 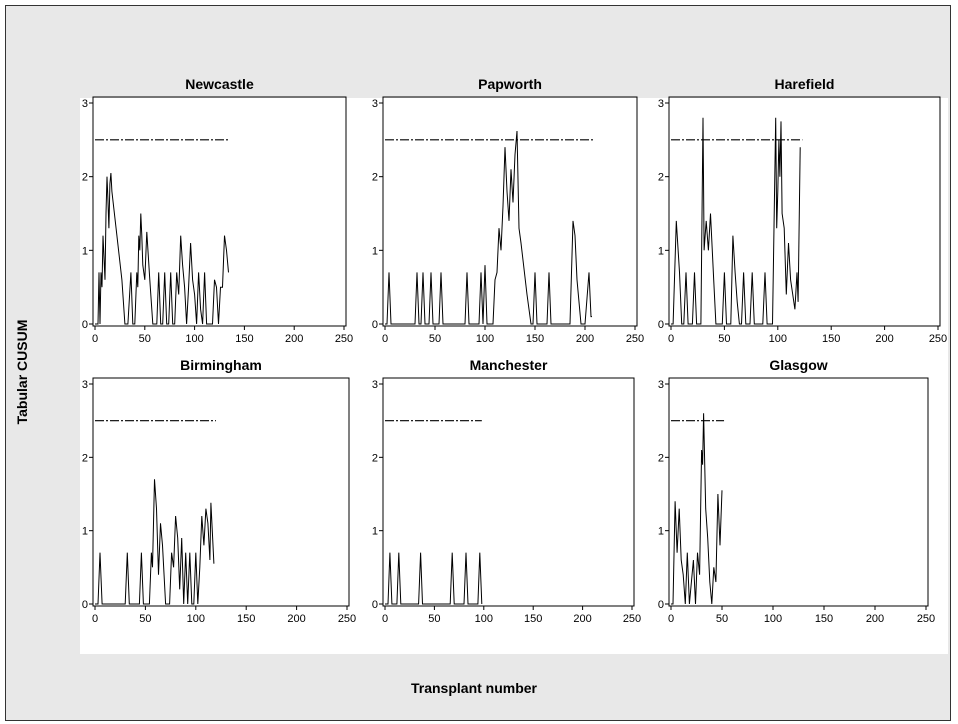 What do you see at coordinates (221, 365) in the screenshot?
I see `panel-title: Birmingham` at bounding box center [221, 365].